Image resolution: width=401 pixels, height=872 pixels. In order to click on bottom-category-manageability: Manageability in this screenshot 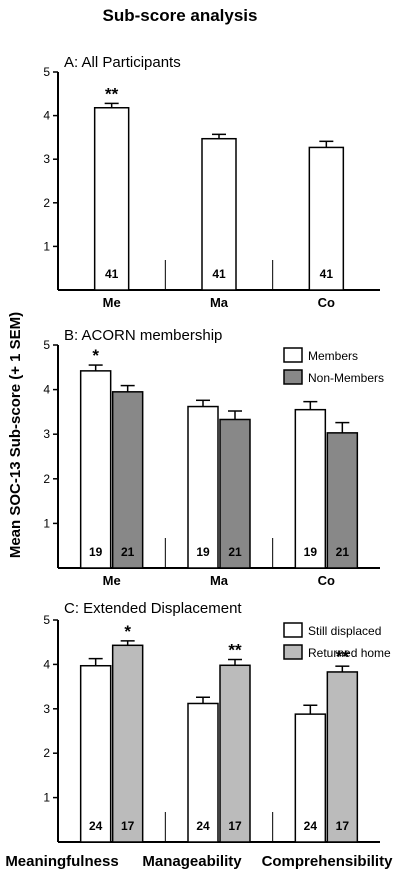, I will do `click(192, 861)`.